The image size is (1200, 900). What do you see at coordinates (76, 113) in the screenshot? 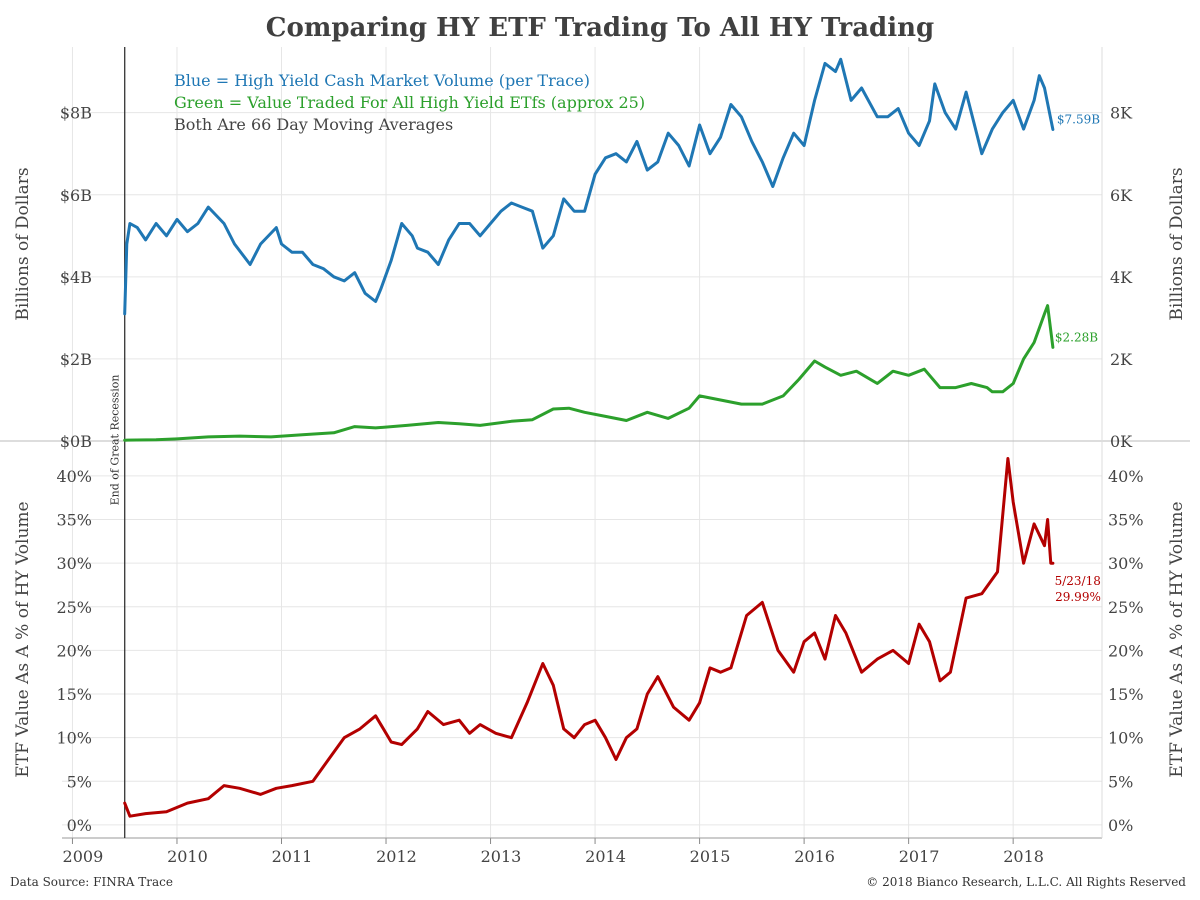
I see `top-left-y-tick: $8B` at bounding box center [76, 113].